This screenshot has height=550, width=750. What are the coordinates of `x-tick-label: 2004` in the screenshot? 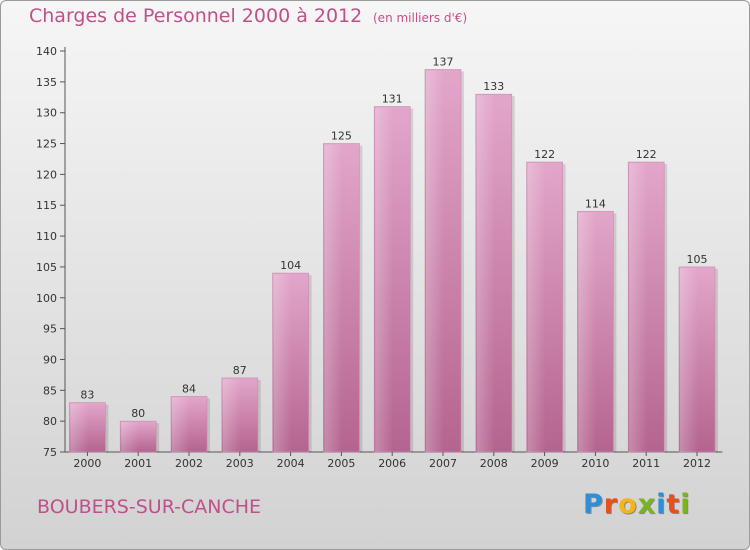 It's located at (291, 463).